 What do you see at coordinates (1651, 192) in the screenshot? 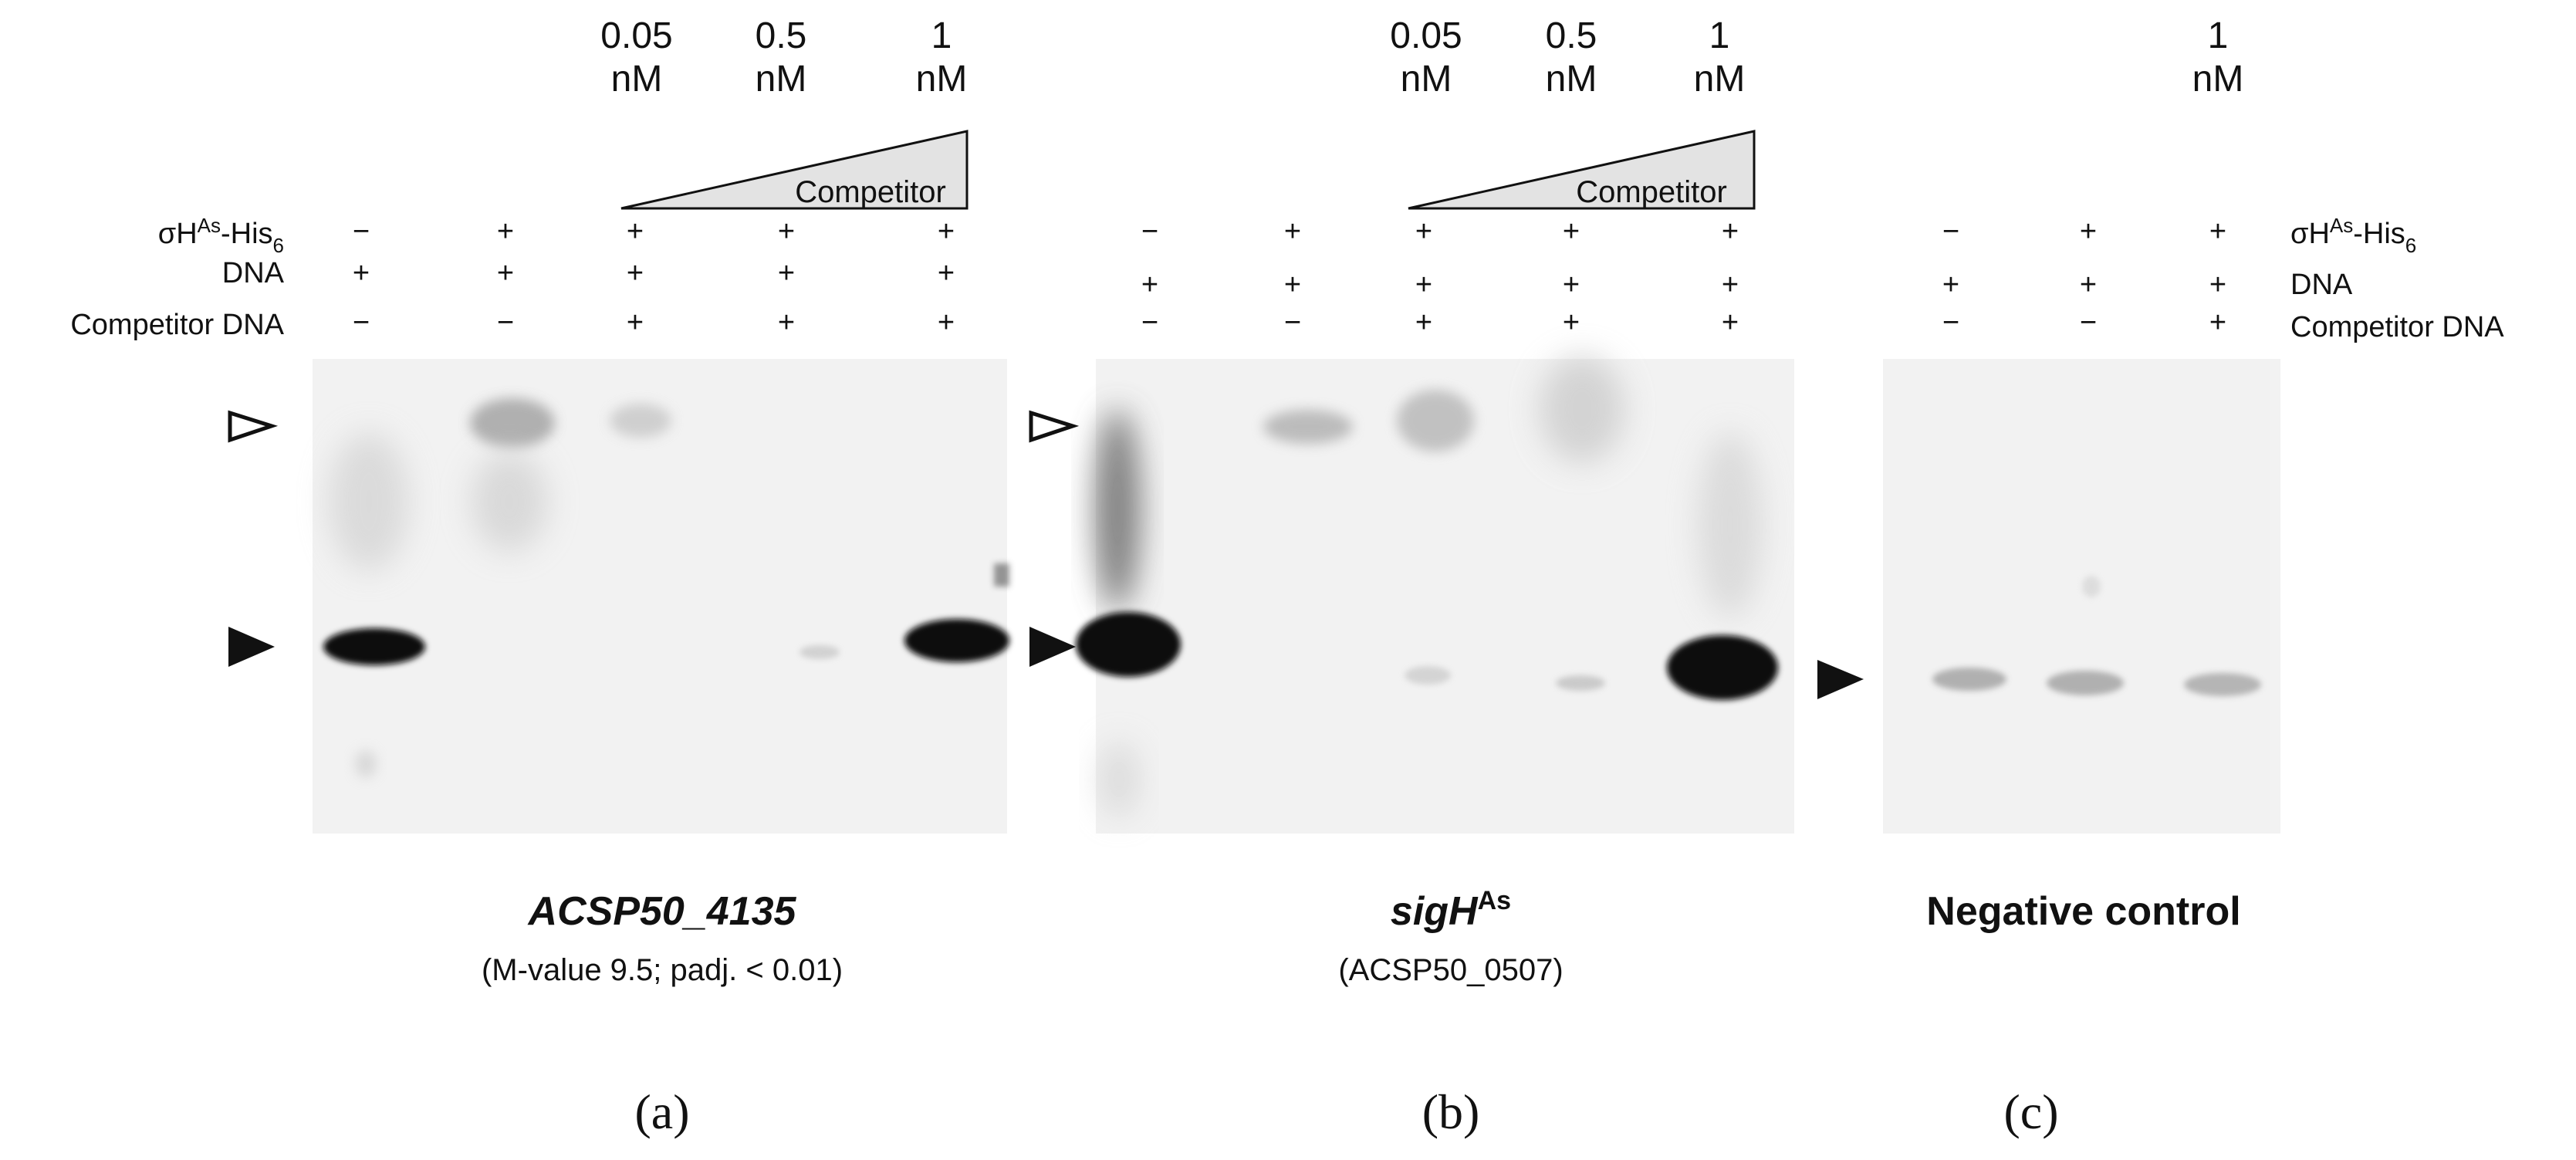
I see `panel-b-competitor-label: Competitor` at bounding box center [1651, 192].